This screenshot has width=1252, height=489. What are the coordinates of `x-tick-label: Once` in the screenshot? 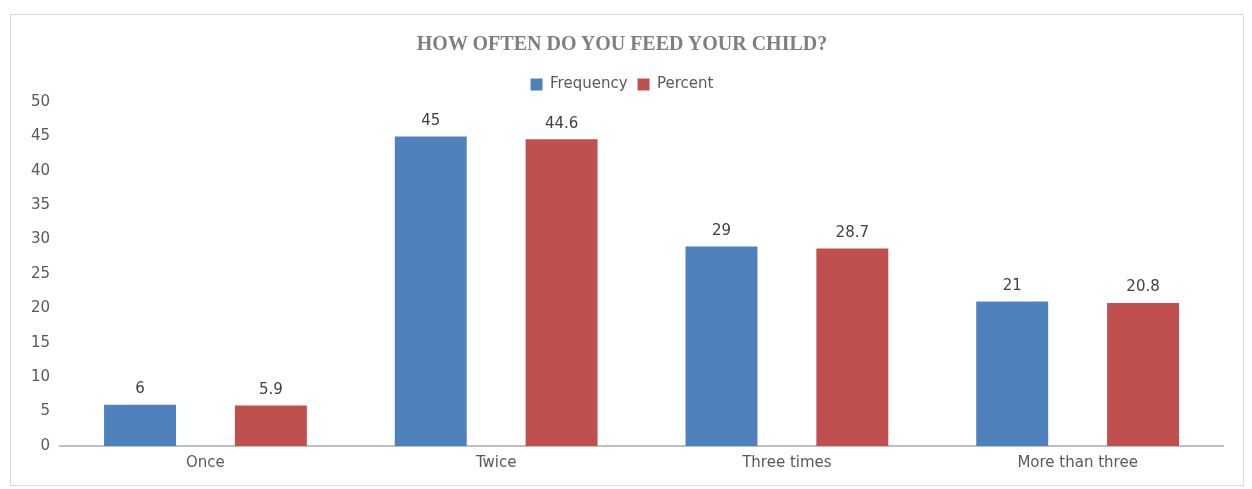 It's located at (205, 461).